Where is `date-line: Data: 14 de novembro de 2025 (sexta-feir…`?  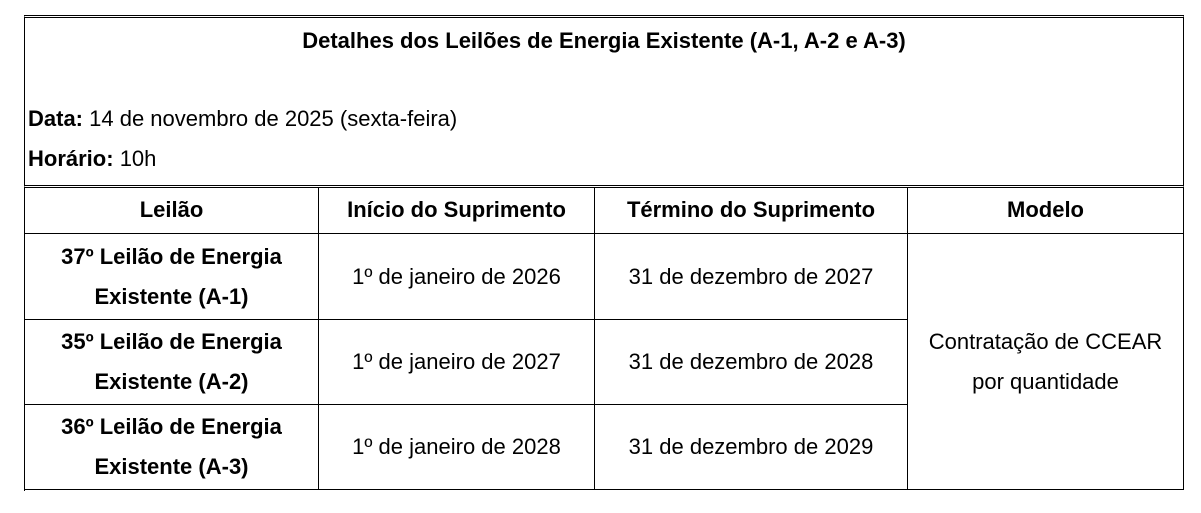
date-line: Data: 14 de novembro de 2025 (sexta-feir… is located at coordinates (242, 119).